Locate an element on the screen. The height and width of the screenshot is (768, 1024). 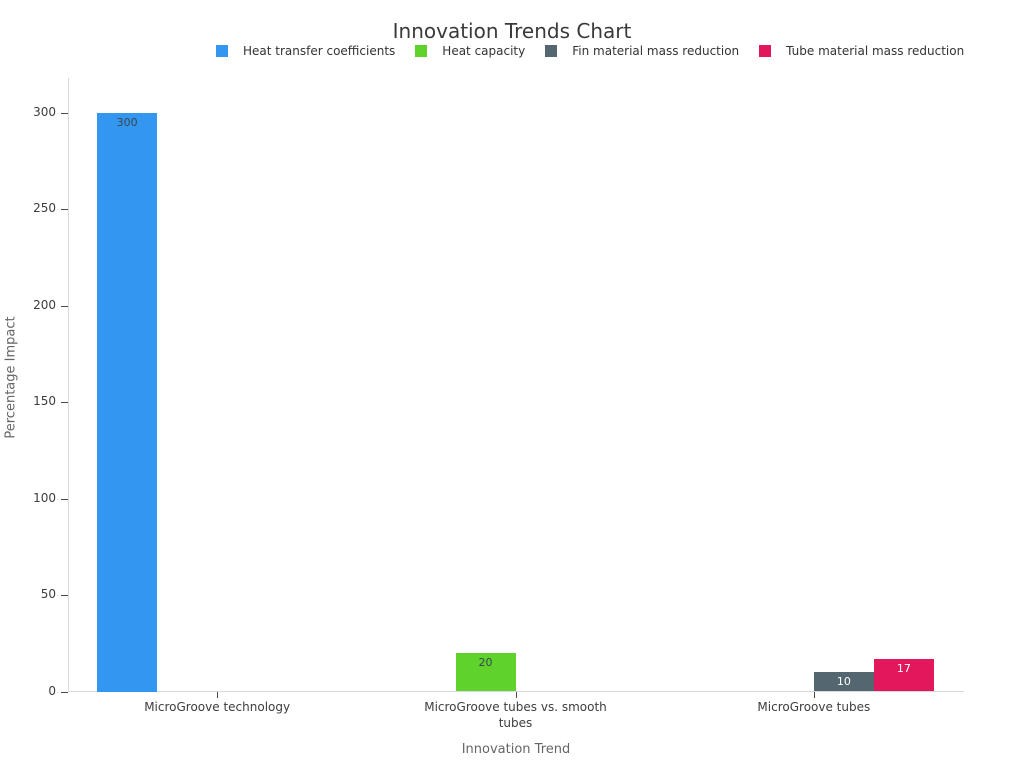
legend-item: Heat transfer coefficients is located at coordinates (305, 51).